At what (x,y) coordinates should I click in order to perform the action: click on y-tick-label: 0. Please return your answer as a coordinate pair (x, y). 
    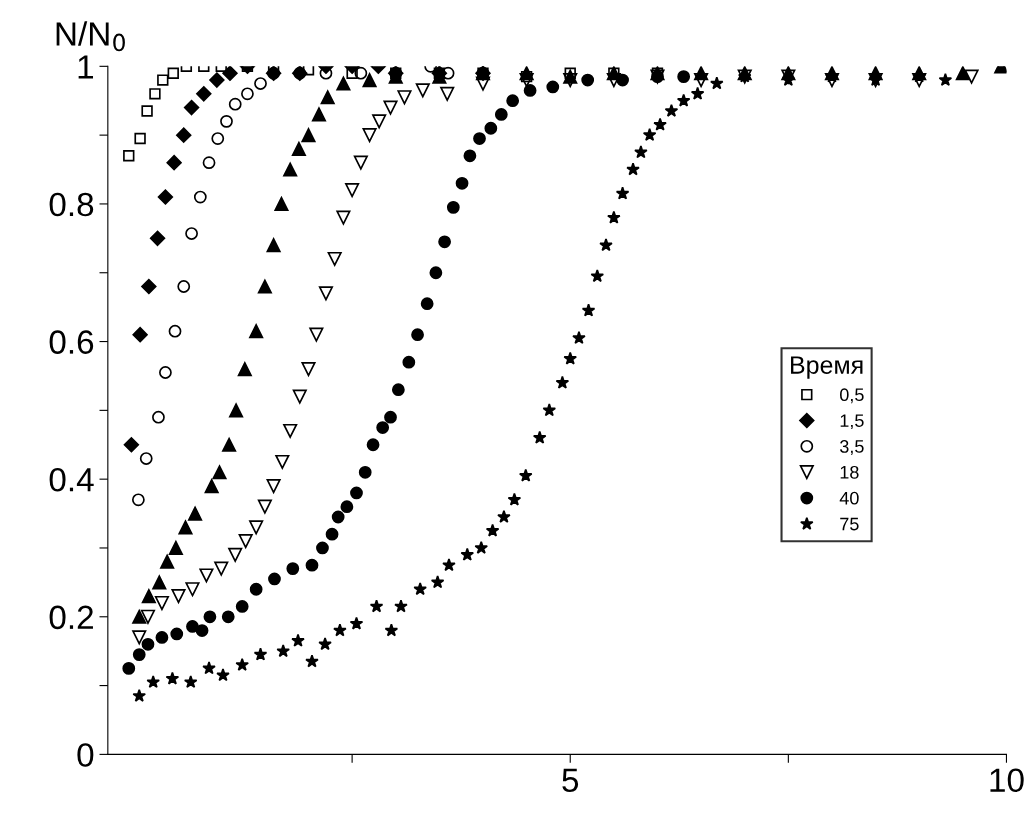
    Looking at the image, I should click on (85, 755).